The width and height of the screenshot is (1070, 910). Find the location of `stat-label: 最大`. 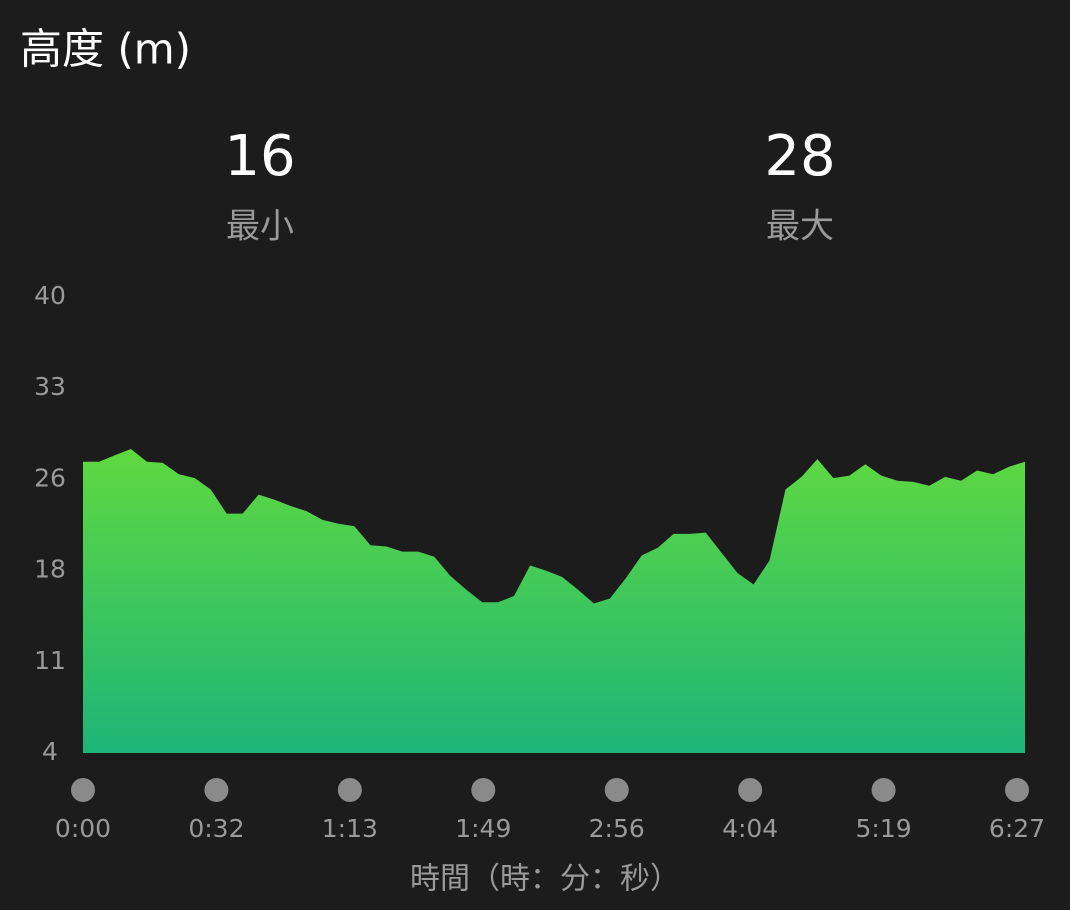

stat-label: 最大 is located at coordinates (800, 227).